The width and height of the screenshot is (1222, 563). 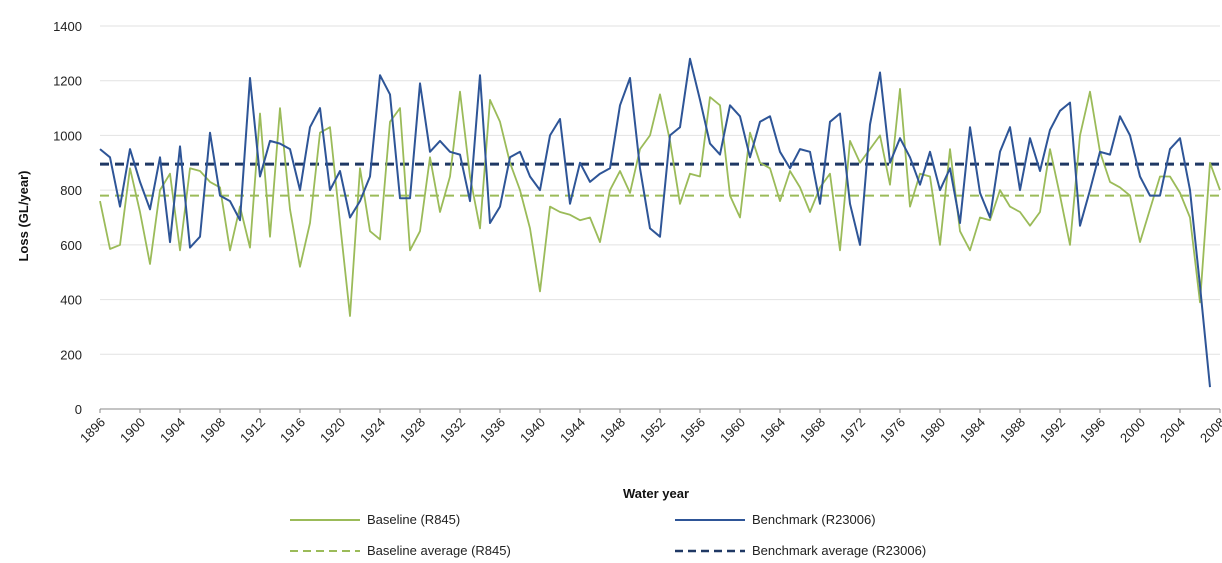 I want to click on x-tick-label-1988: 1988, so click(x=1012, y=430).